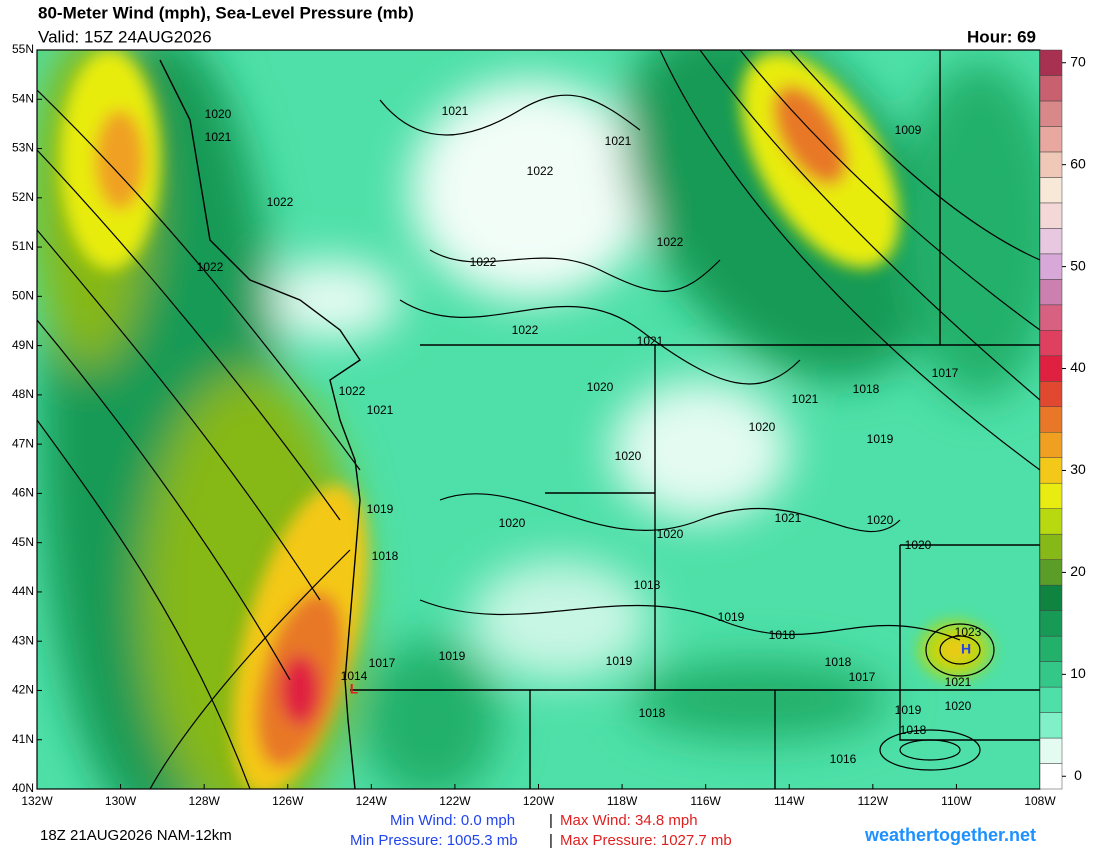  What do you see at coordinates (1078, 673) in the screenshot?
I see `colorbar-label: 10` at bounding box center [1078, 673].